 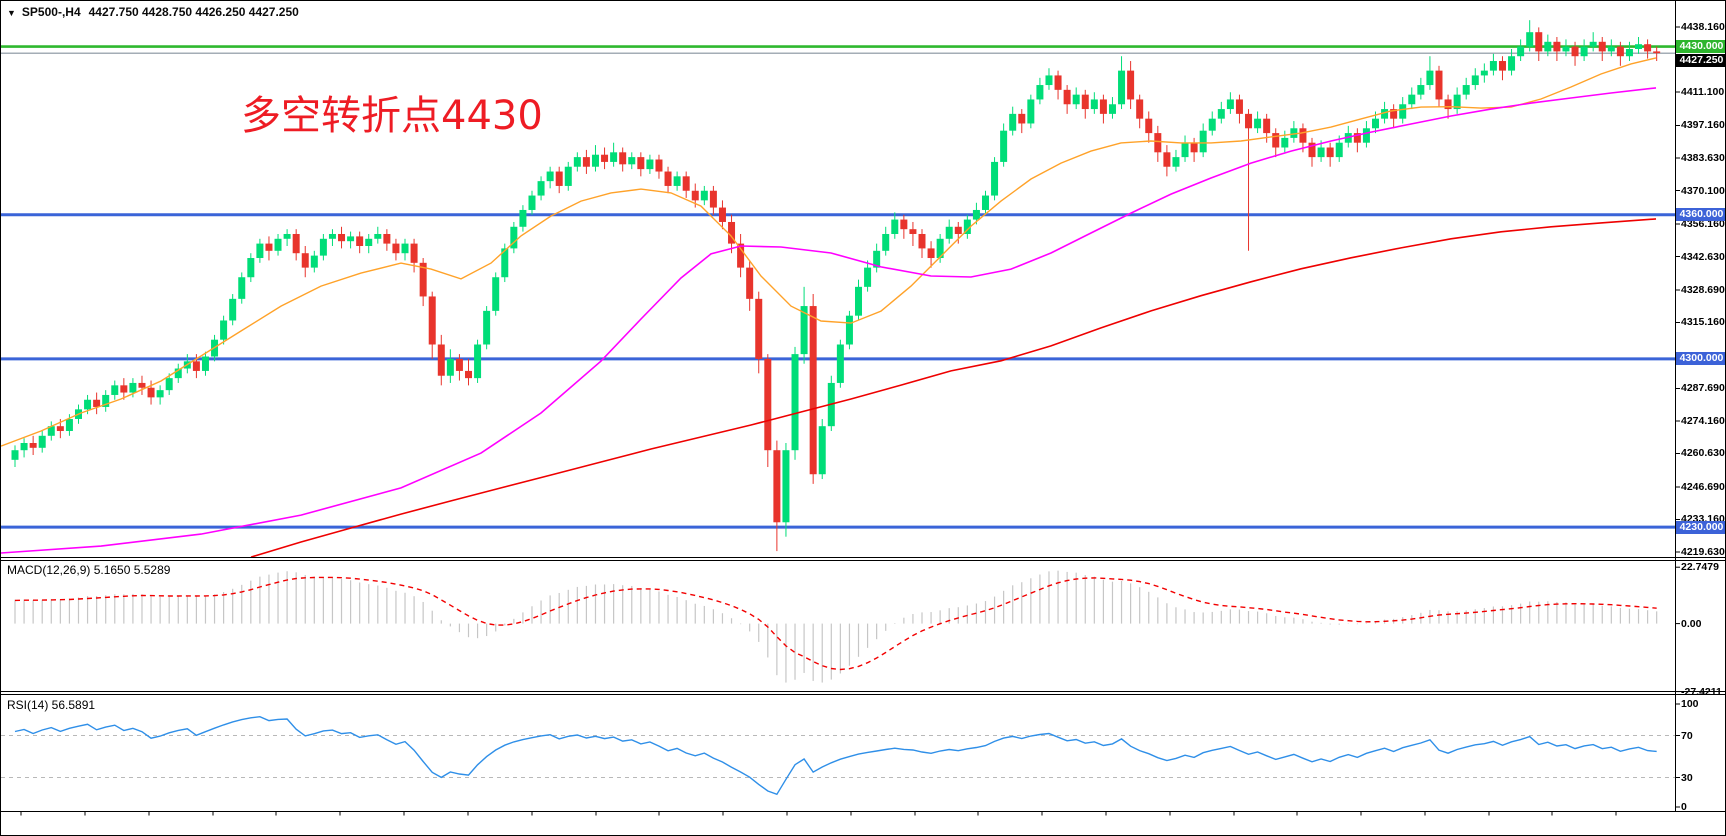 I want to click on macd-tick-label: 22.7479, so click(x=1700, y=567).